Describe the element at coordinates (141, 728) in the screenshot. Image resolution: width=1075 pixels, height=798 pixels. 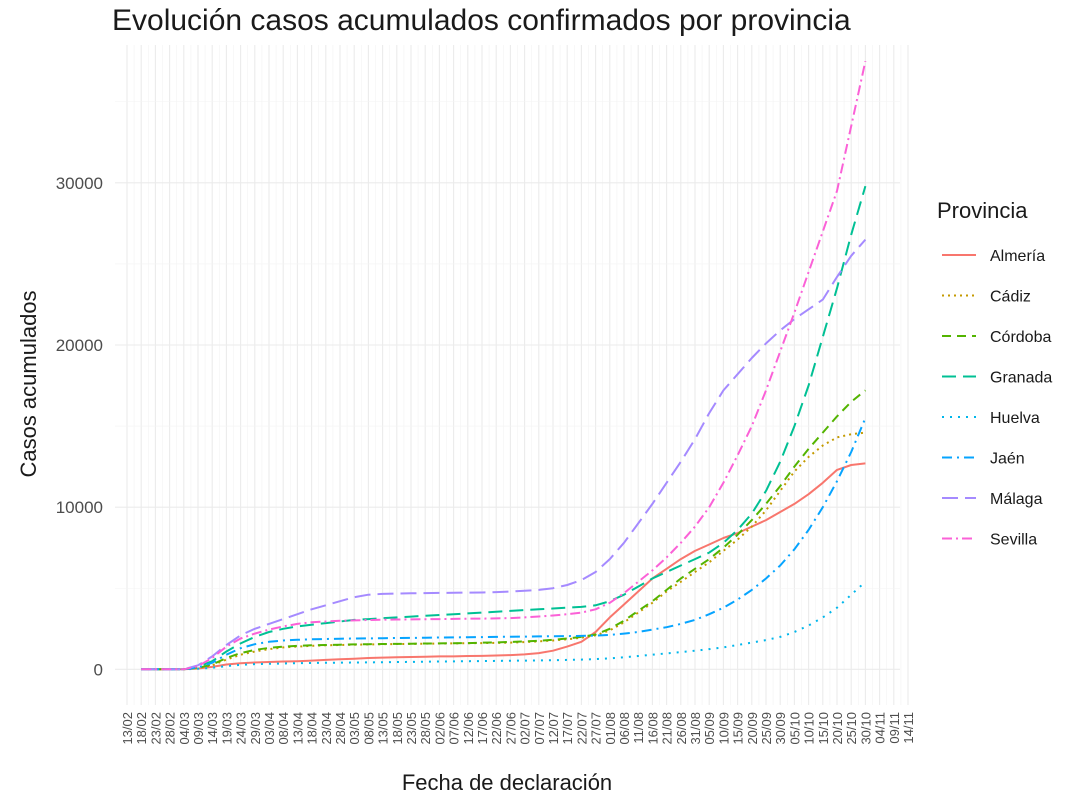
I see `x-tick-label: 18/02` at that location.